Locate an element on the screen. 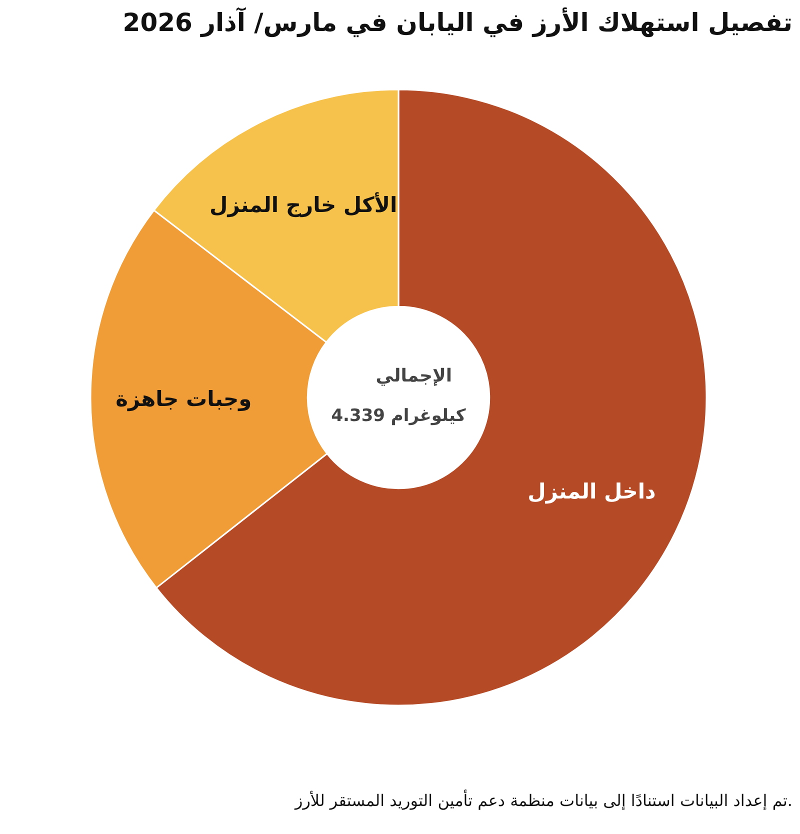  text: الإجمالي is located at coordinates (414, 375).